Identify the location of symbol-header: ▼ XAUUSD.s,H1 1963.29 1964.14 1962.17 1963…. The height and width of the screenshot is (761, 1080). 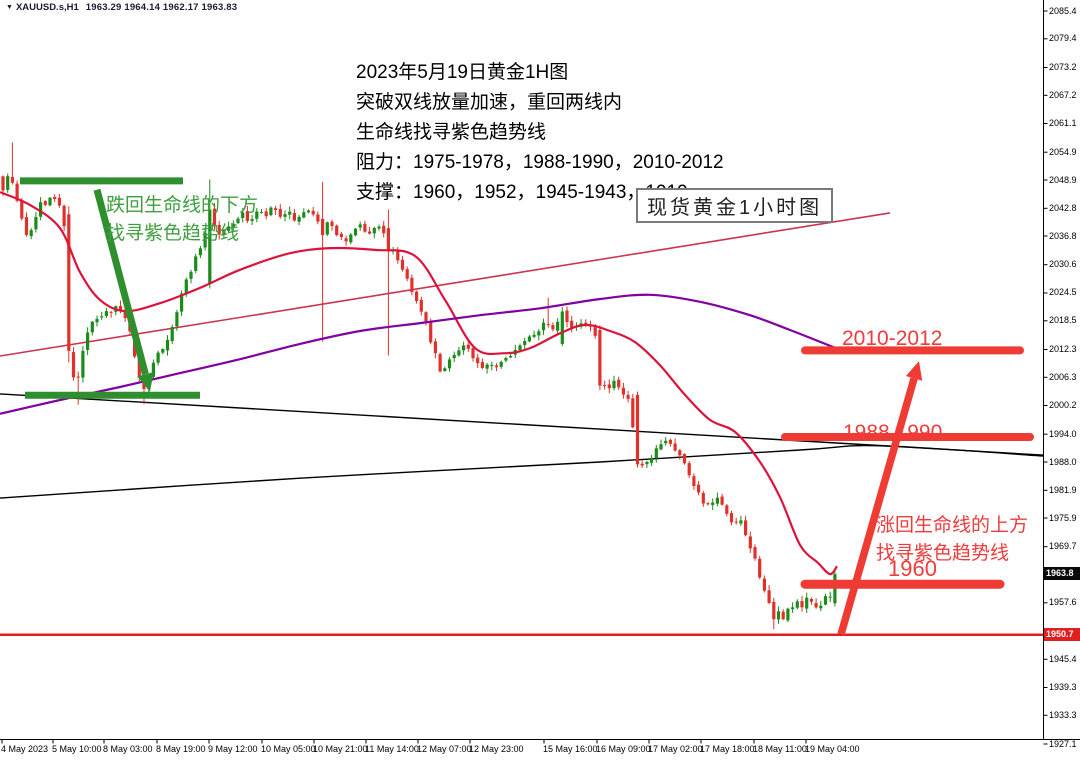
(121, 7).